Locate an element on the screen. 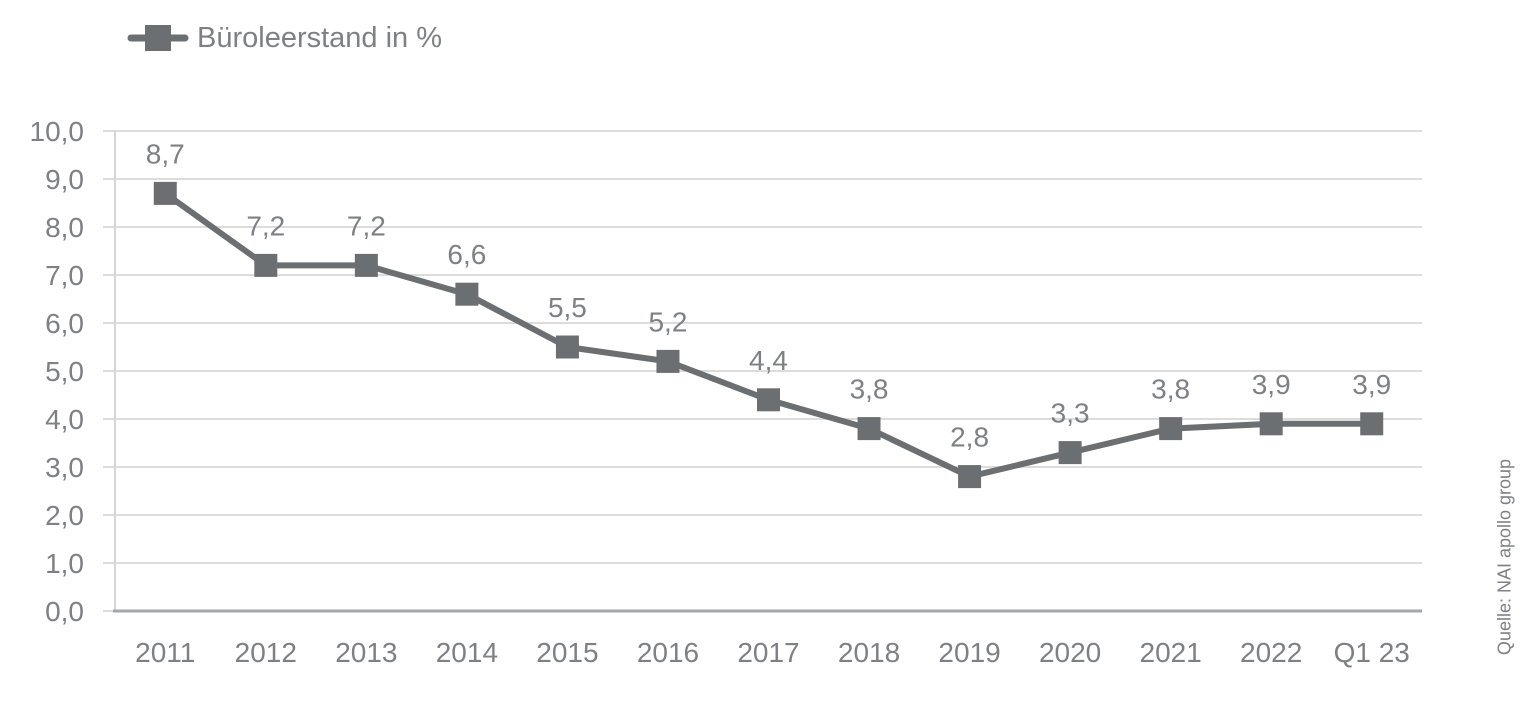  data-point-label: 6,6 is located at coordinates (466, 254).